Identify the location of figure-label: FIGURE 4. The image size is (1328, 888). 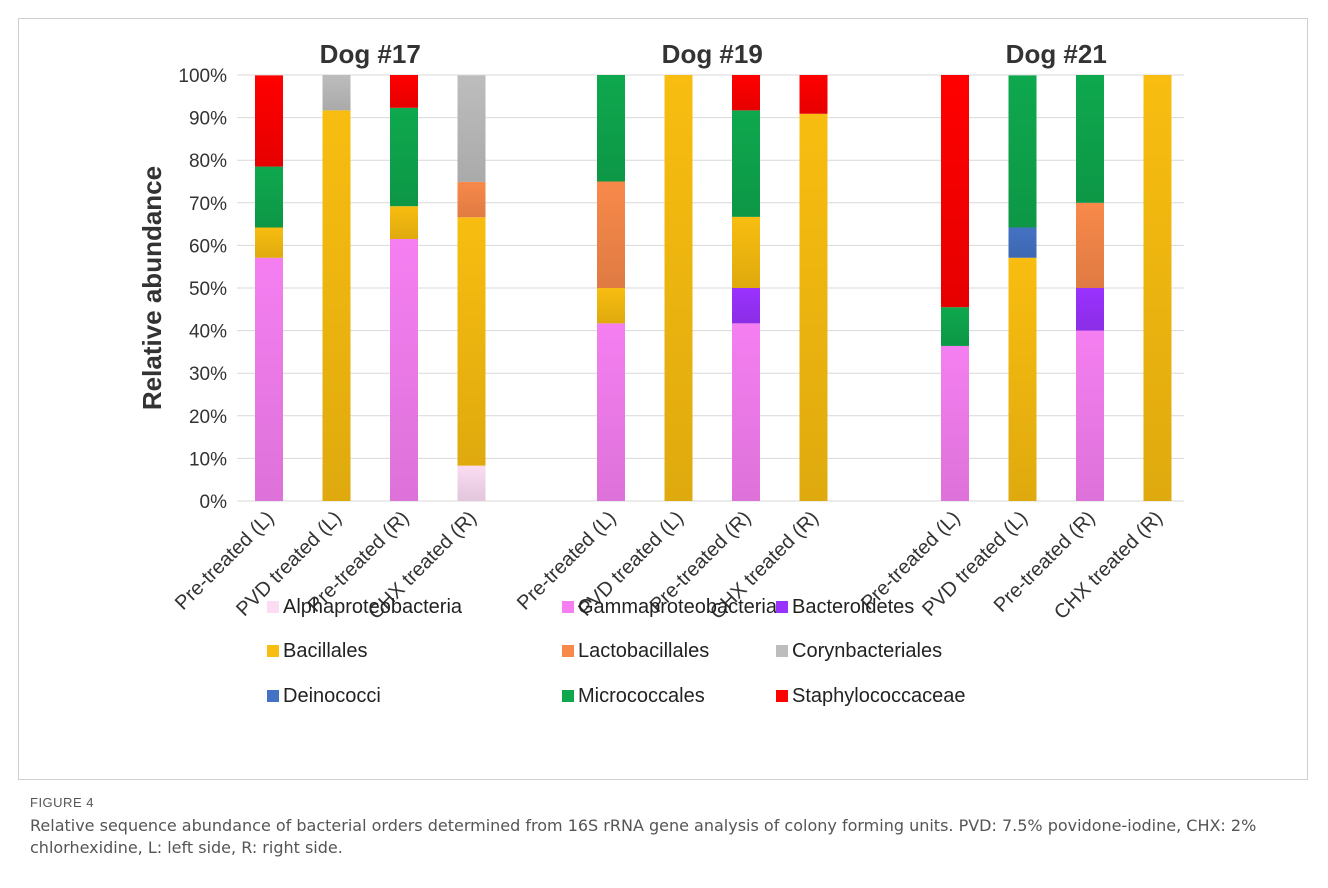
(62, 802).